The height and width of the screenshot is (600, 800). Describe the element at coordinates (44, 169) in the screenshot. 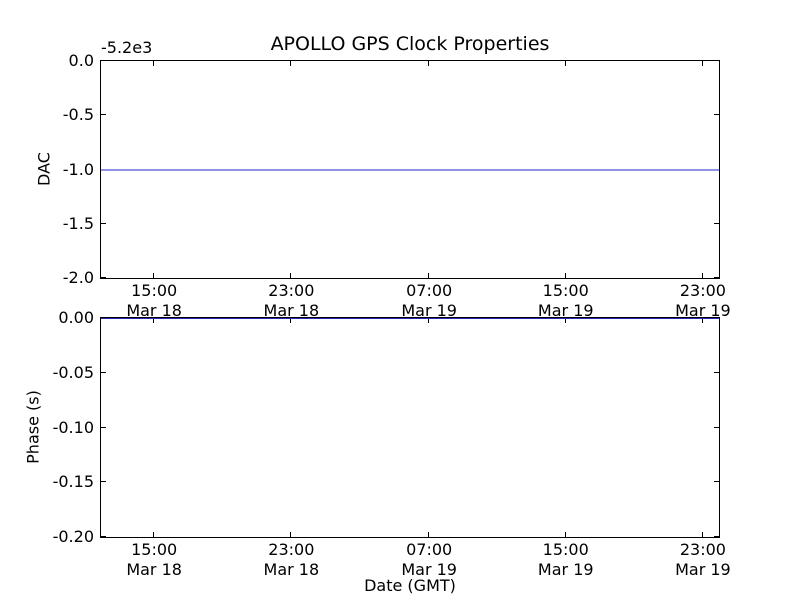

I see `y-axis-label-dac: DAC` at that location.